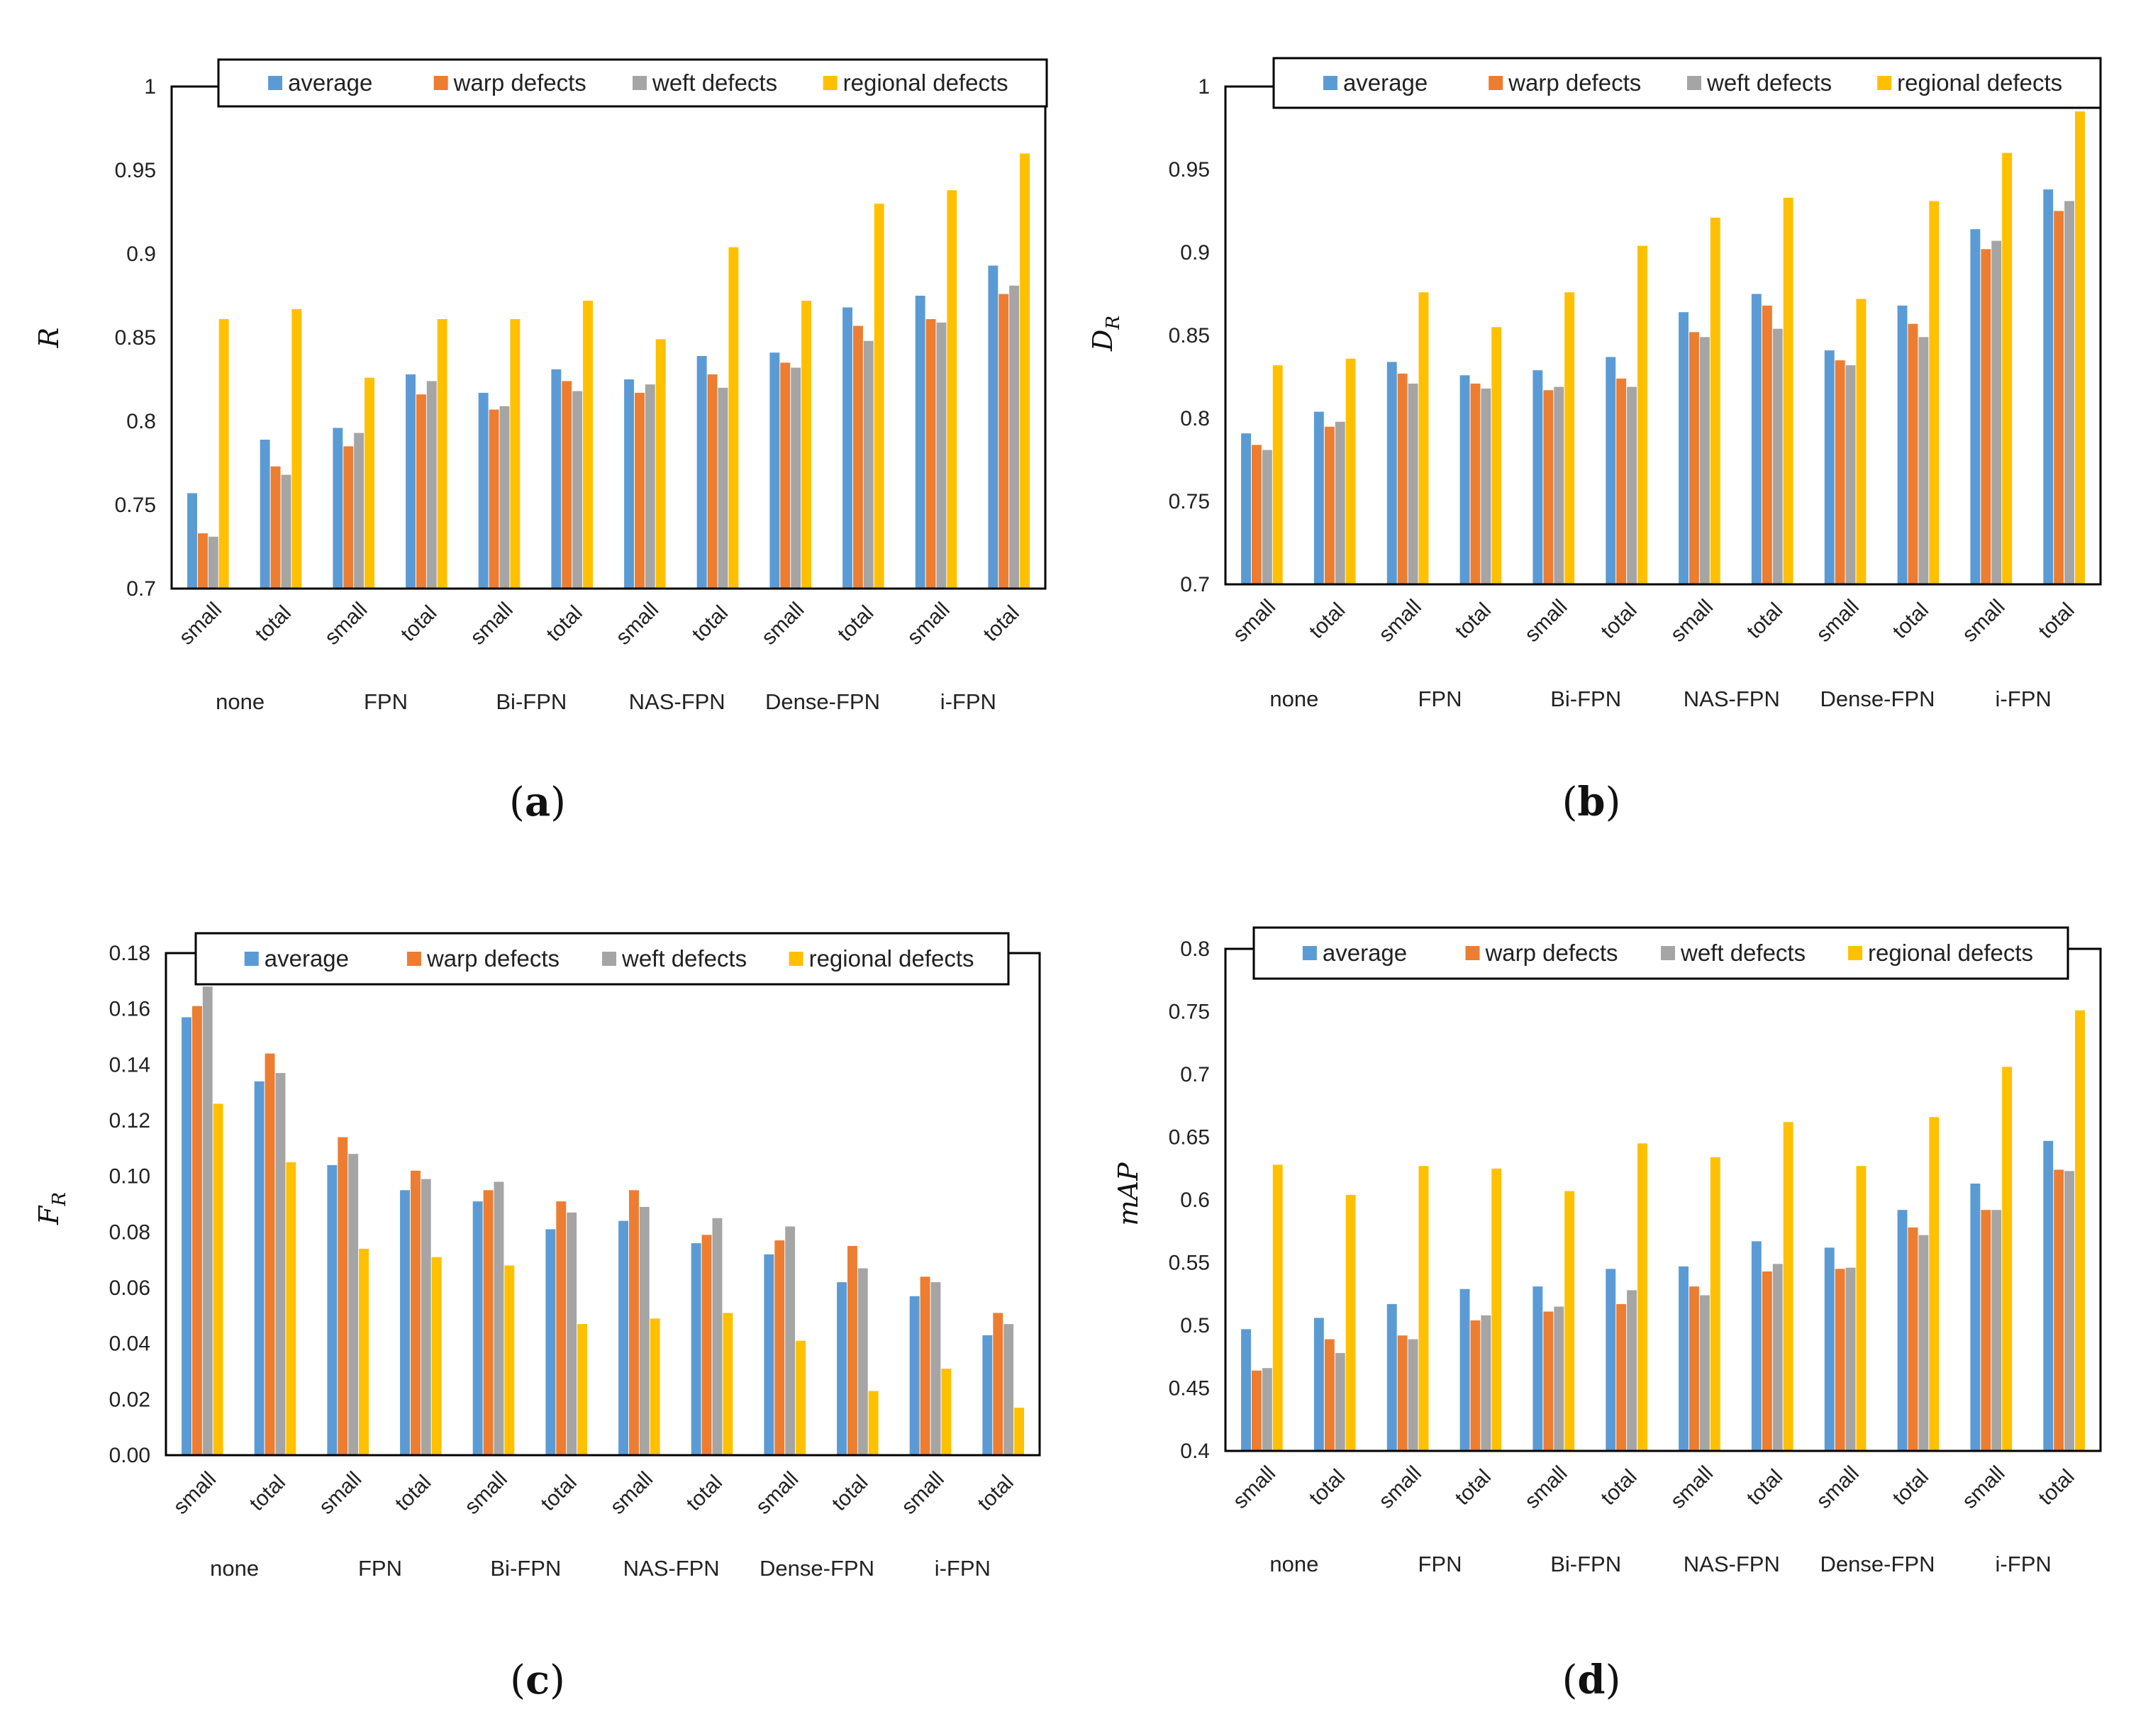 This screenshot has height=1736, width=2136. Describe the element at coordinates (413, 959) in the screenshot. I see `panel-c-legend-swatch-warp-defects` at that location.